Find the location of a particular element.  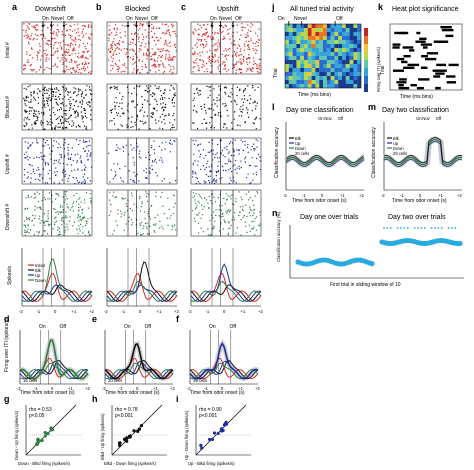

scatter-ylabel: Up - Down firing (spikes/s) is located at coordinates (186, 435).